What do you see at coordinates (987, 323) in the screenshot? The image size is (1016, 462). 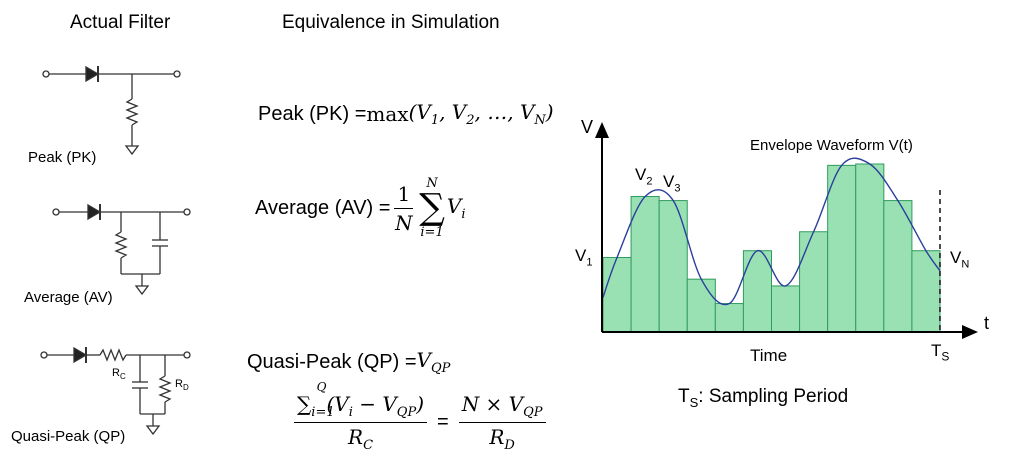 I see `x-axis-label: t` at bounding box center [987, 323].